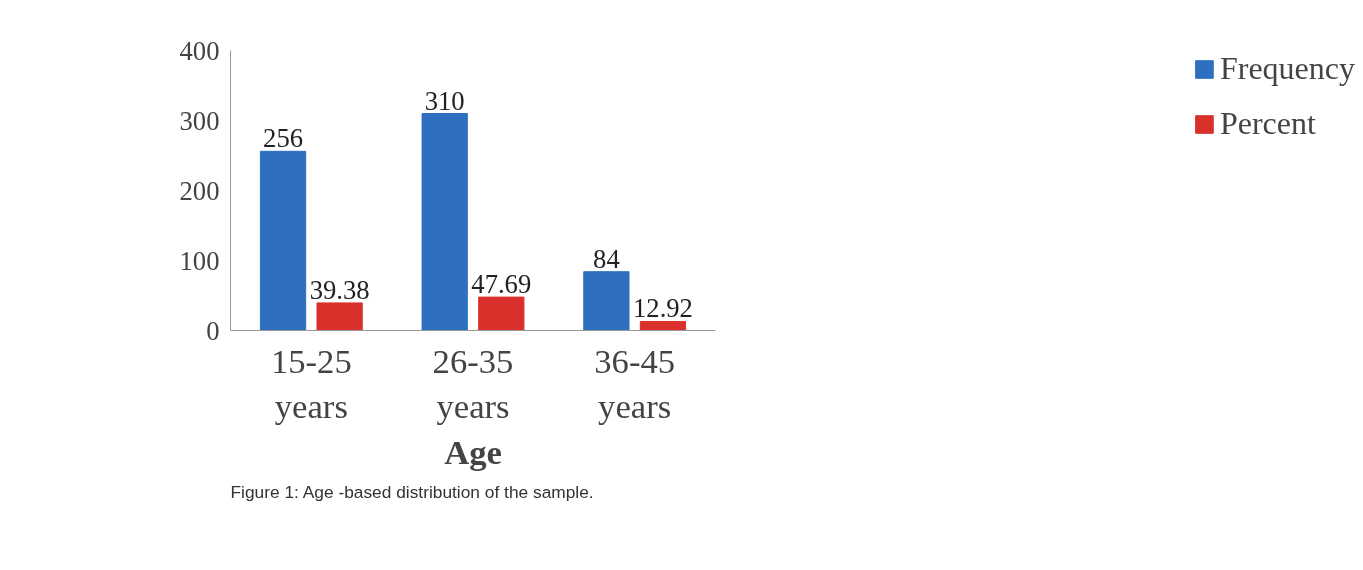 This screenshot has width=1363, height=570. What do you see at coordinates (473, 452) in the screenshot?
I see `x-axis-title: Age` at bounding box center [473, 452].